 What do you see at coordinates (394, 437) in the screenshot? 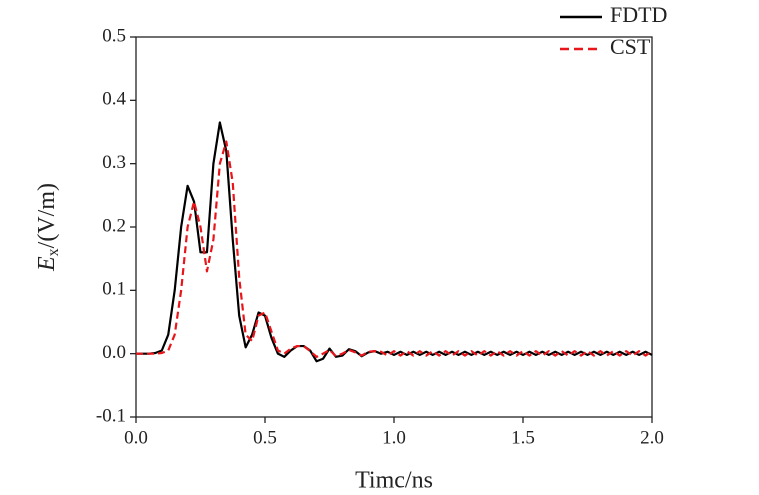
I see `x-tick-label: 1.0` at bounding box center [394, 437].